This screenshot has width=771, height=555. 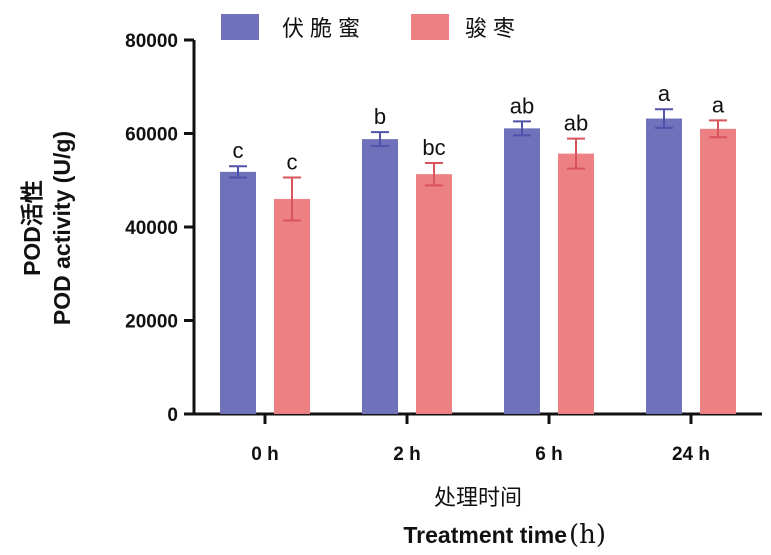 I want to click on sig-label-s1-2: ab, so click(x=576, y=123).